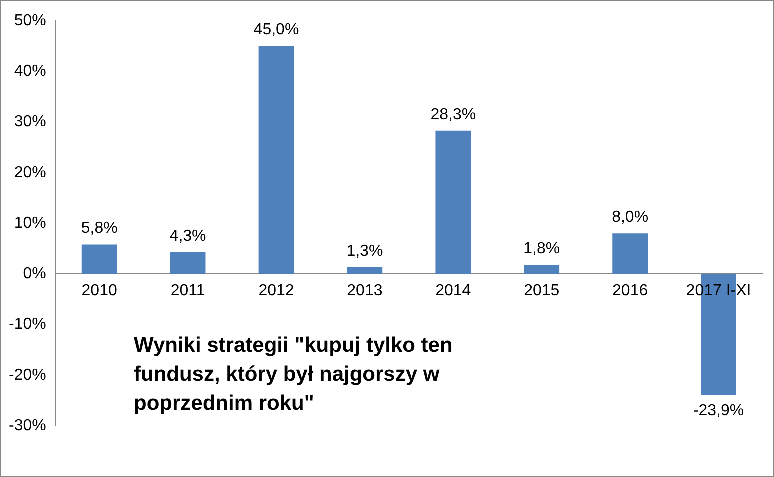 The height and width of the screenshot is (477, 774). Describe the element at coordinates (718, 411) in the screenshot. I see `data-label: -23,9%` at that location.